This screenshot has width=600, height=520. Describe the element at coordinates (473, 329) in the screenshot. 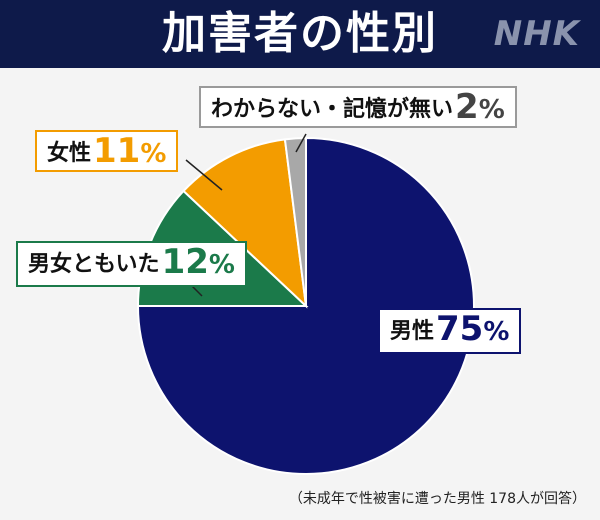

I see `label-male-value: 75%` at that location.